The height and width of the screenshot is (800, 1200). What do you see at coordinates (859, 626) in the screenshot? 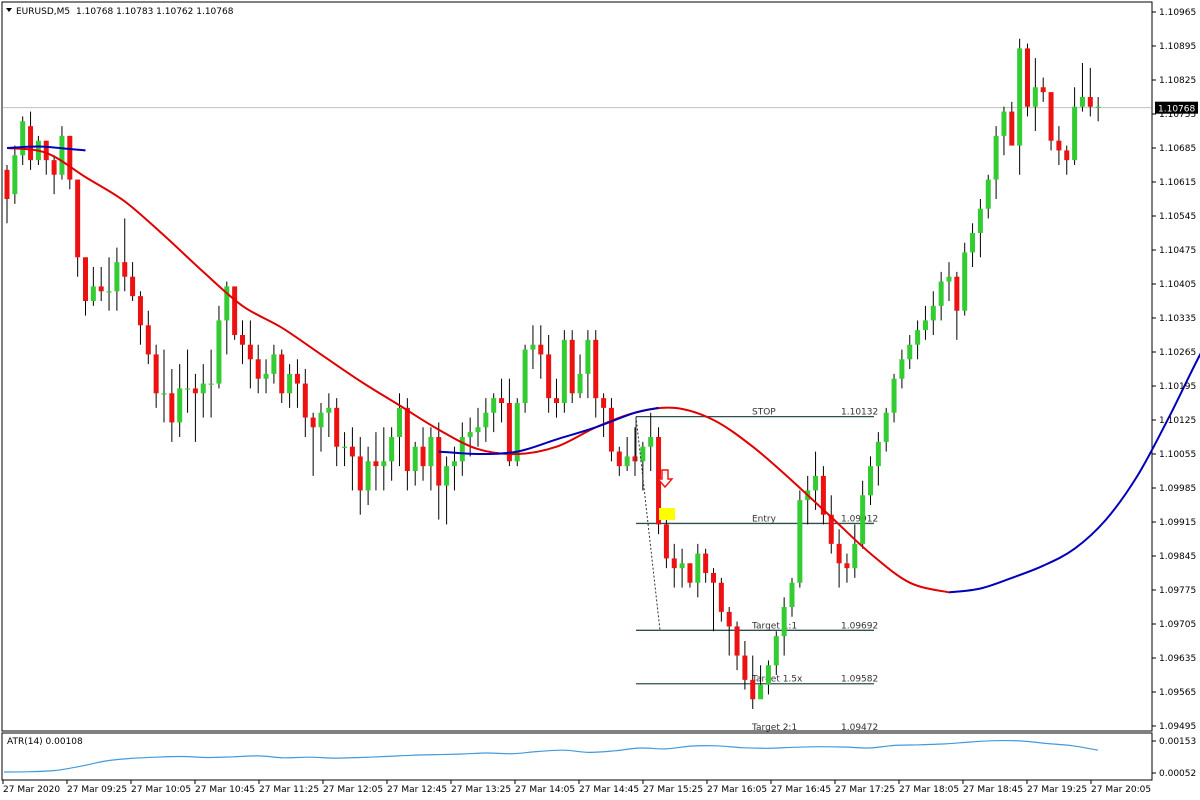
I see `level-price-2: 1.09692` at bounding box center [859, 626].